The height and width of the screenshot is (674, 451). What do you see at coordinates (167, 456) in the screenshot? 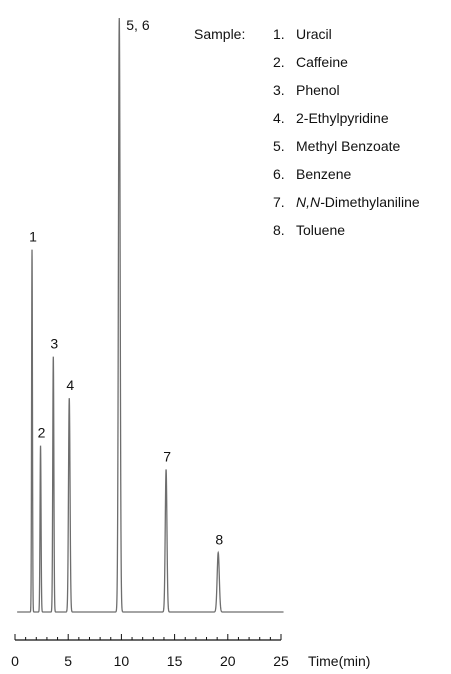
I see `peak-label: 7` at bounding box center [167, 456].